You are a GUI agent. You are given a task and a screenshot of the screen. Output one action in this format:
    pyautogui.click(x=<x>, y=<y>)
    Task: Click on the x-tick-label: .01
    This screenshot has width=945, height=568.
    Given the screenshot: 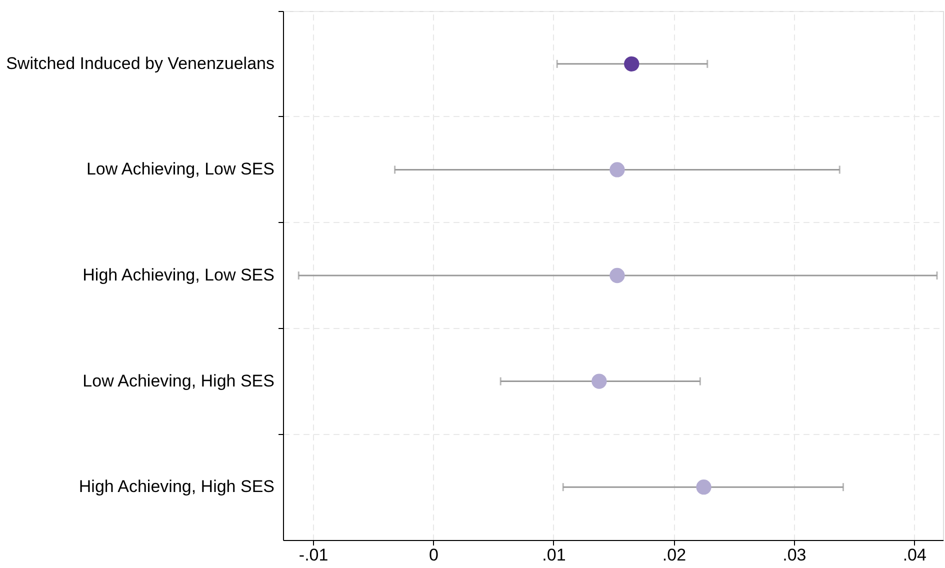 What is the action you would take?
    pyautogui.click(x=554, y=555)
    